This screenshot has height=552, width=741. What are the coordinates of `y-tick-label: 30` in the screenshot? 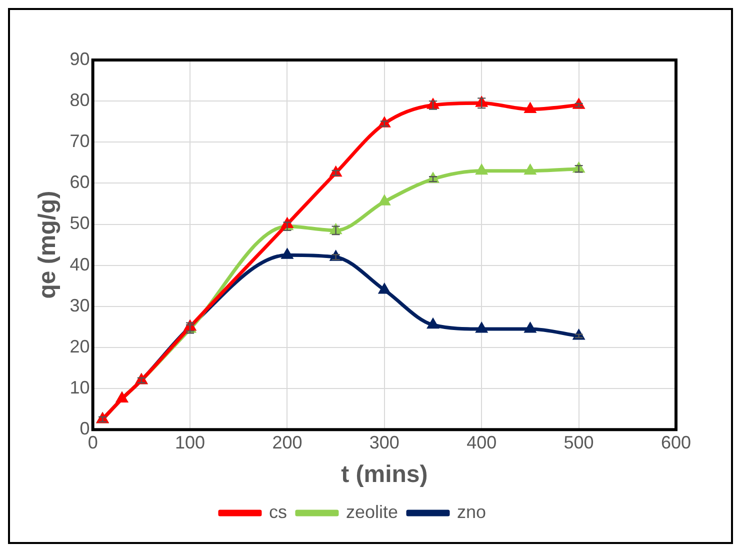 It's located at (80, 305).